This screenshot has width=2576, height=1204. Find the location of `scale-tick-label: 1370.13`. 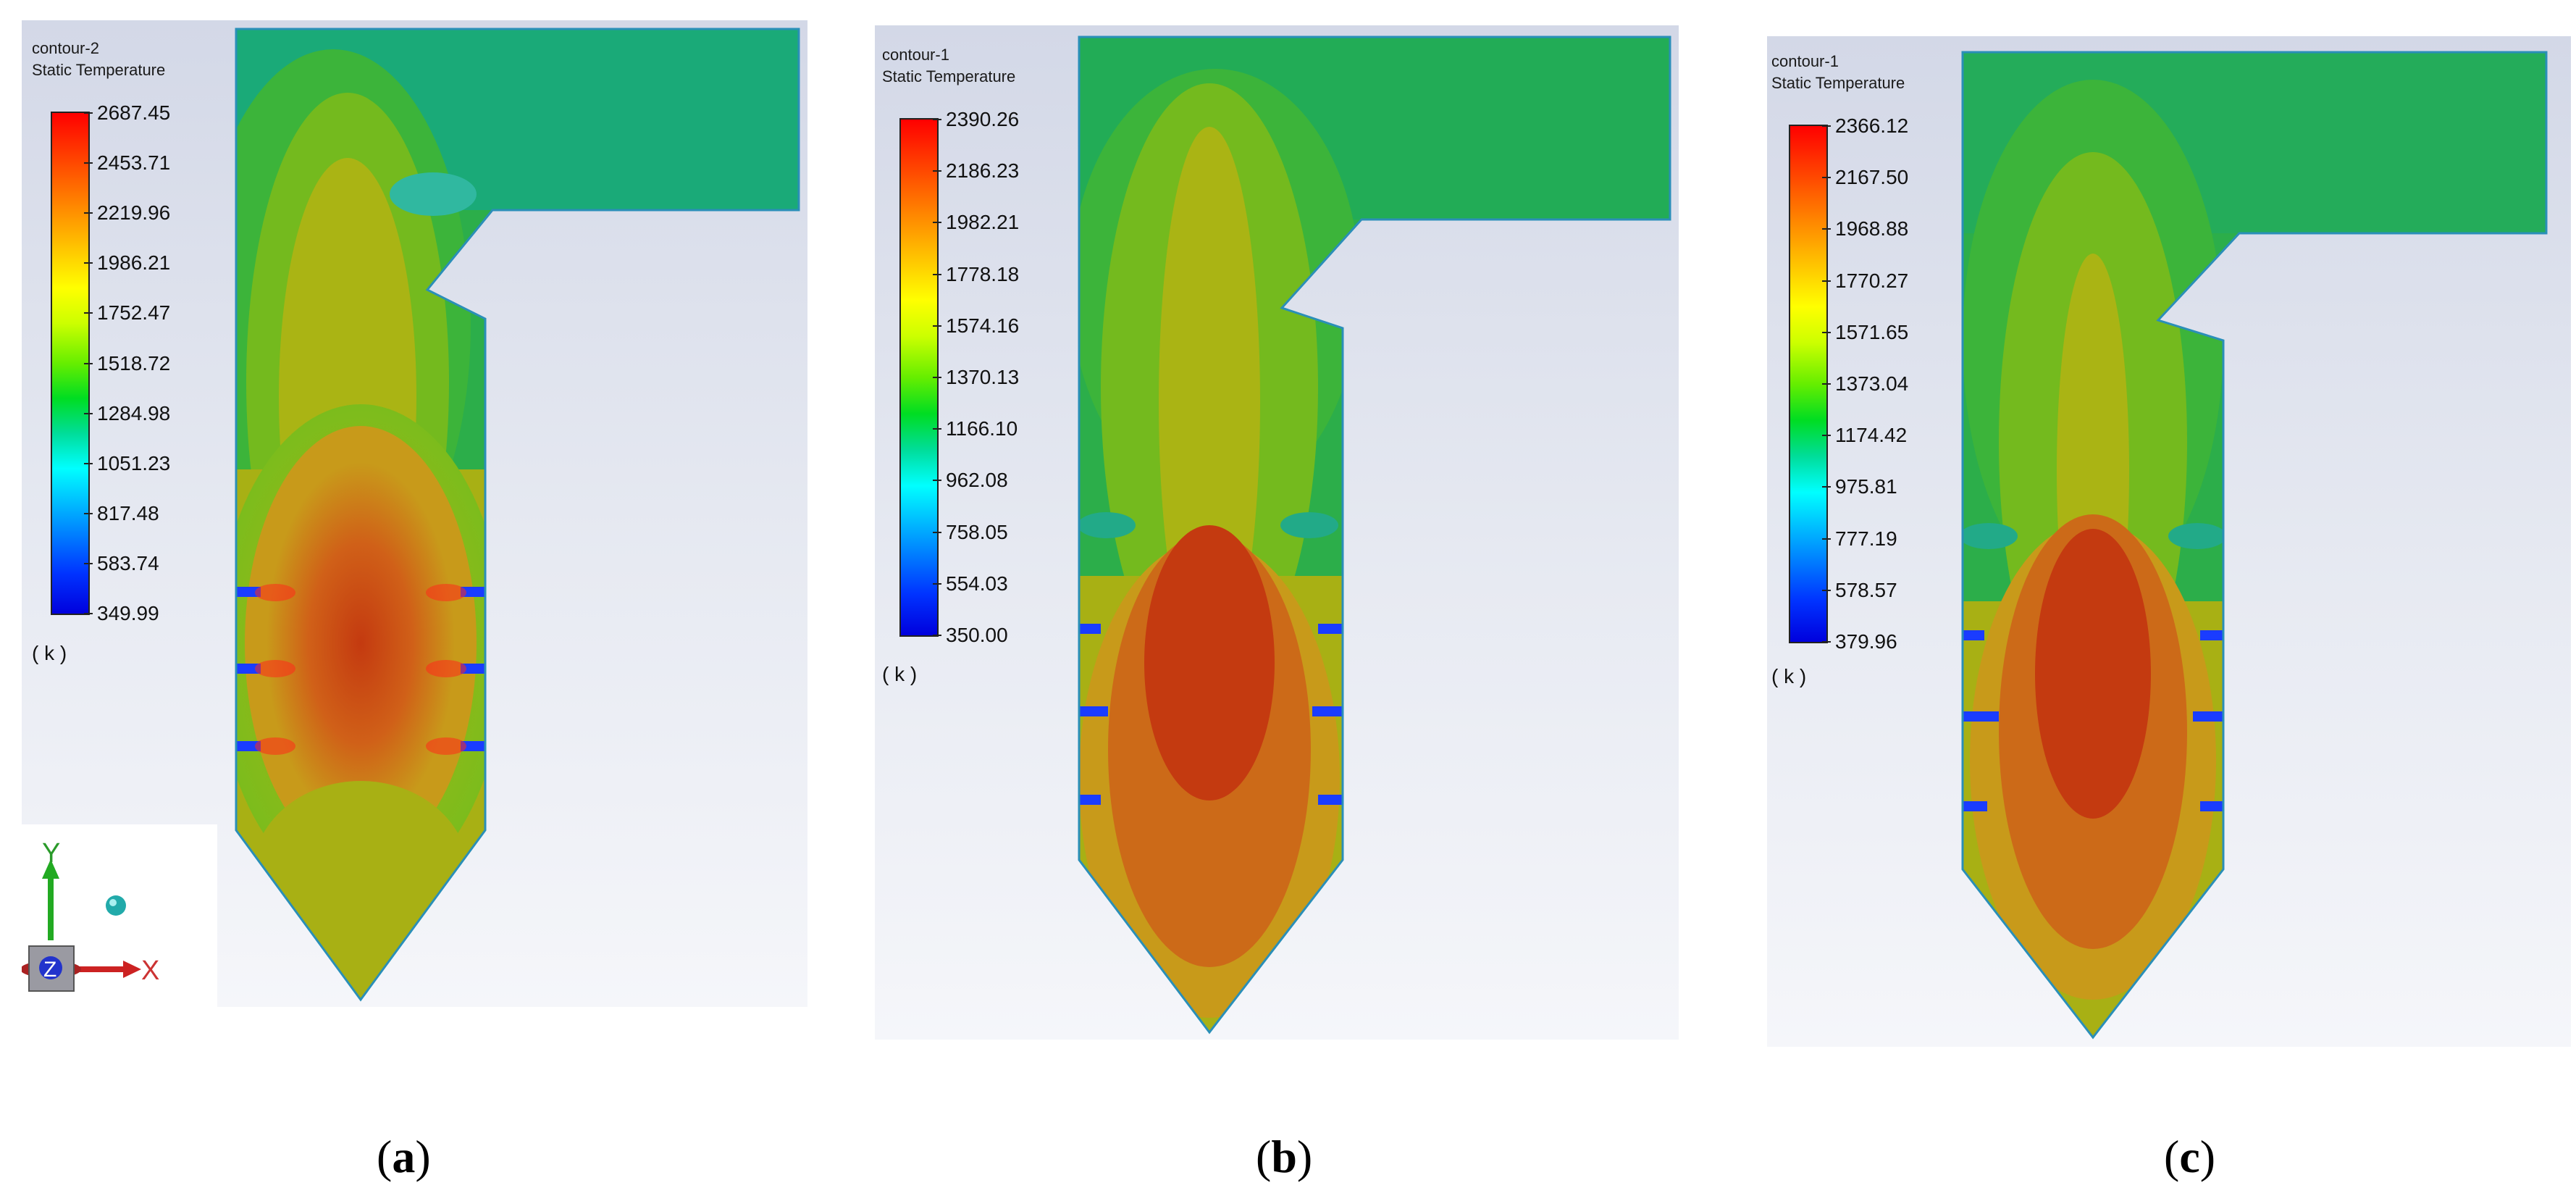

scale-tick-label: 1370.13 is located at coordinates (983, 377).